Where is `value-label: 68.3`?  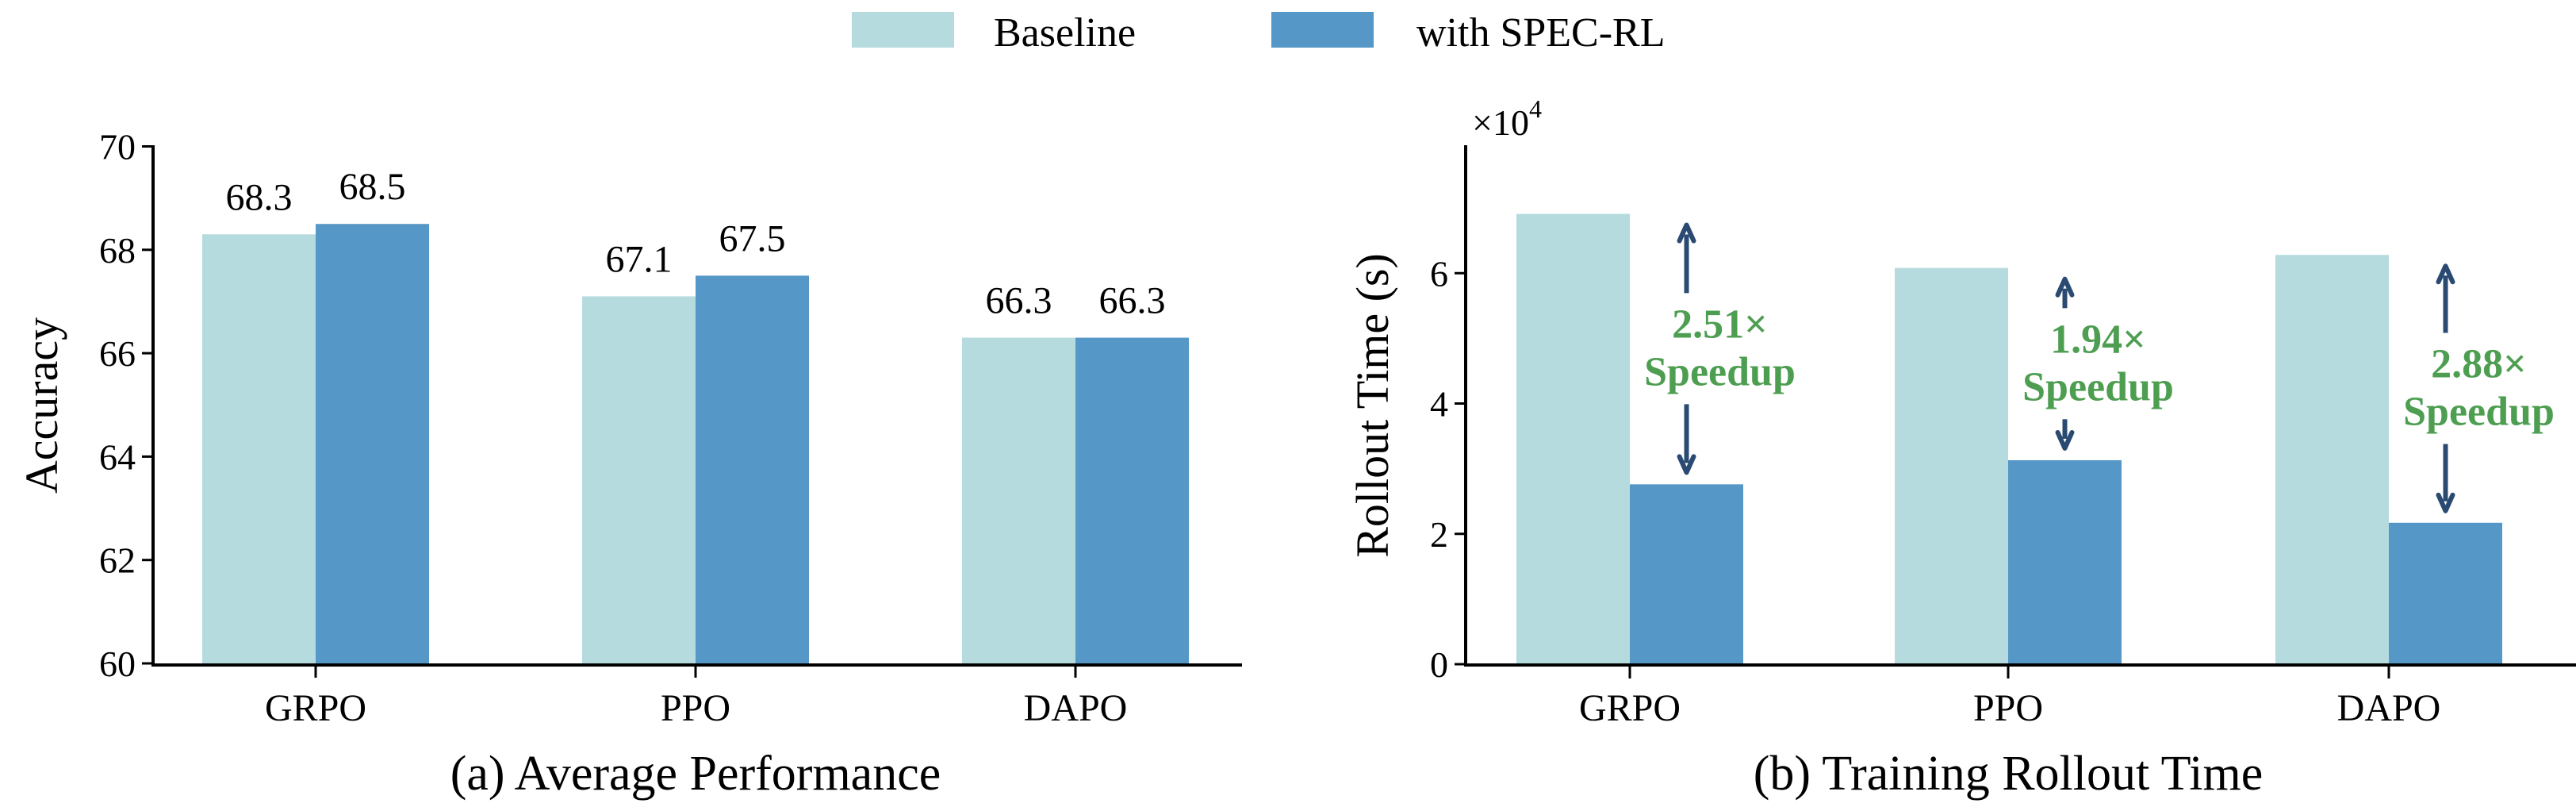
value-label: 68.3 is located at coordinates (259, 197).